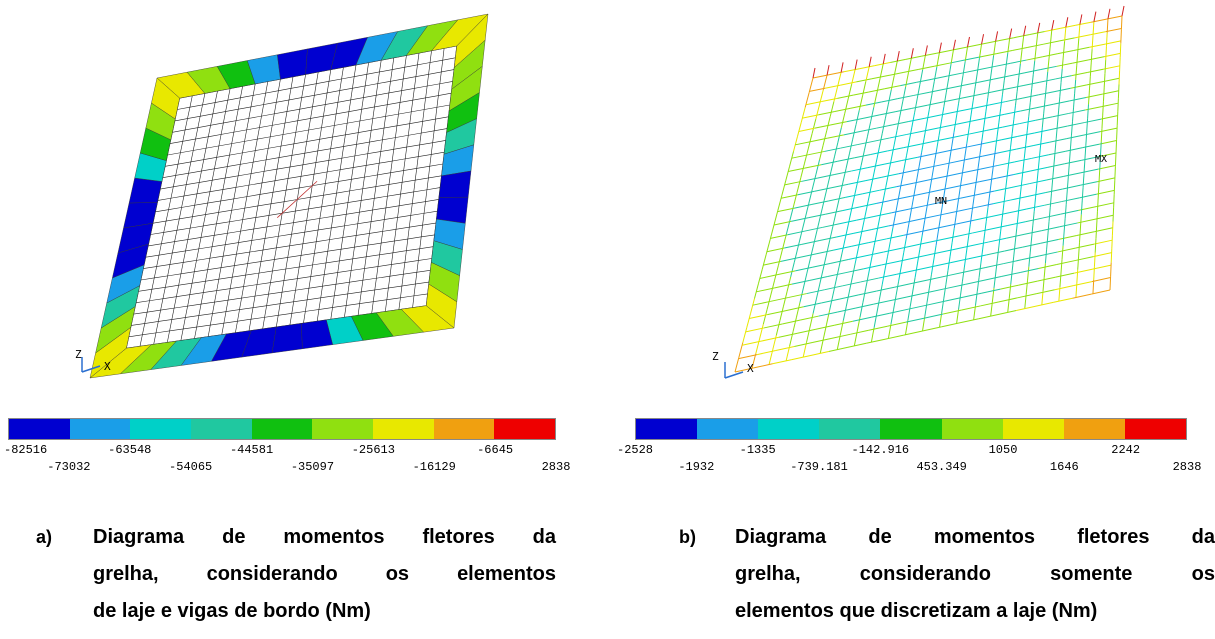 Image resolution: width=1215 pixels, height=639 pixels. I want to click on colorbar-a, so click(282, 429).